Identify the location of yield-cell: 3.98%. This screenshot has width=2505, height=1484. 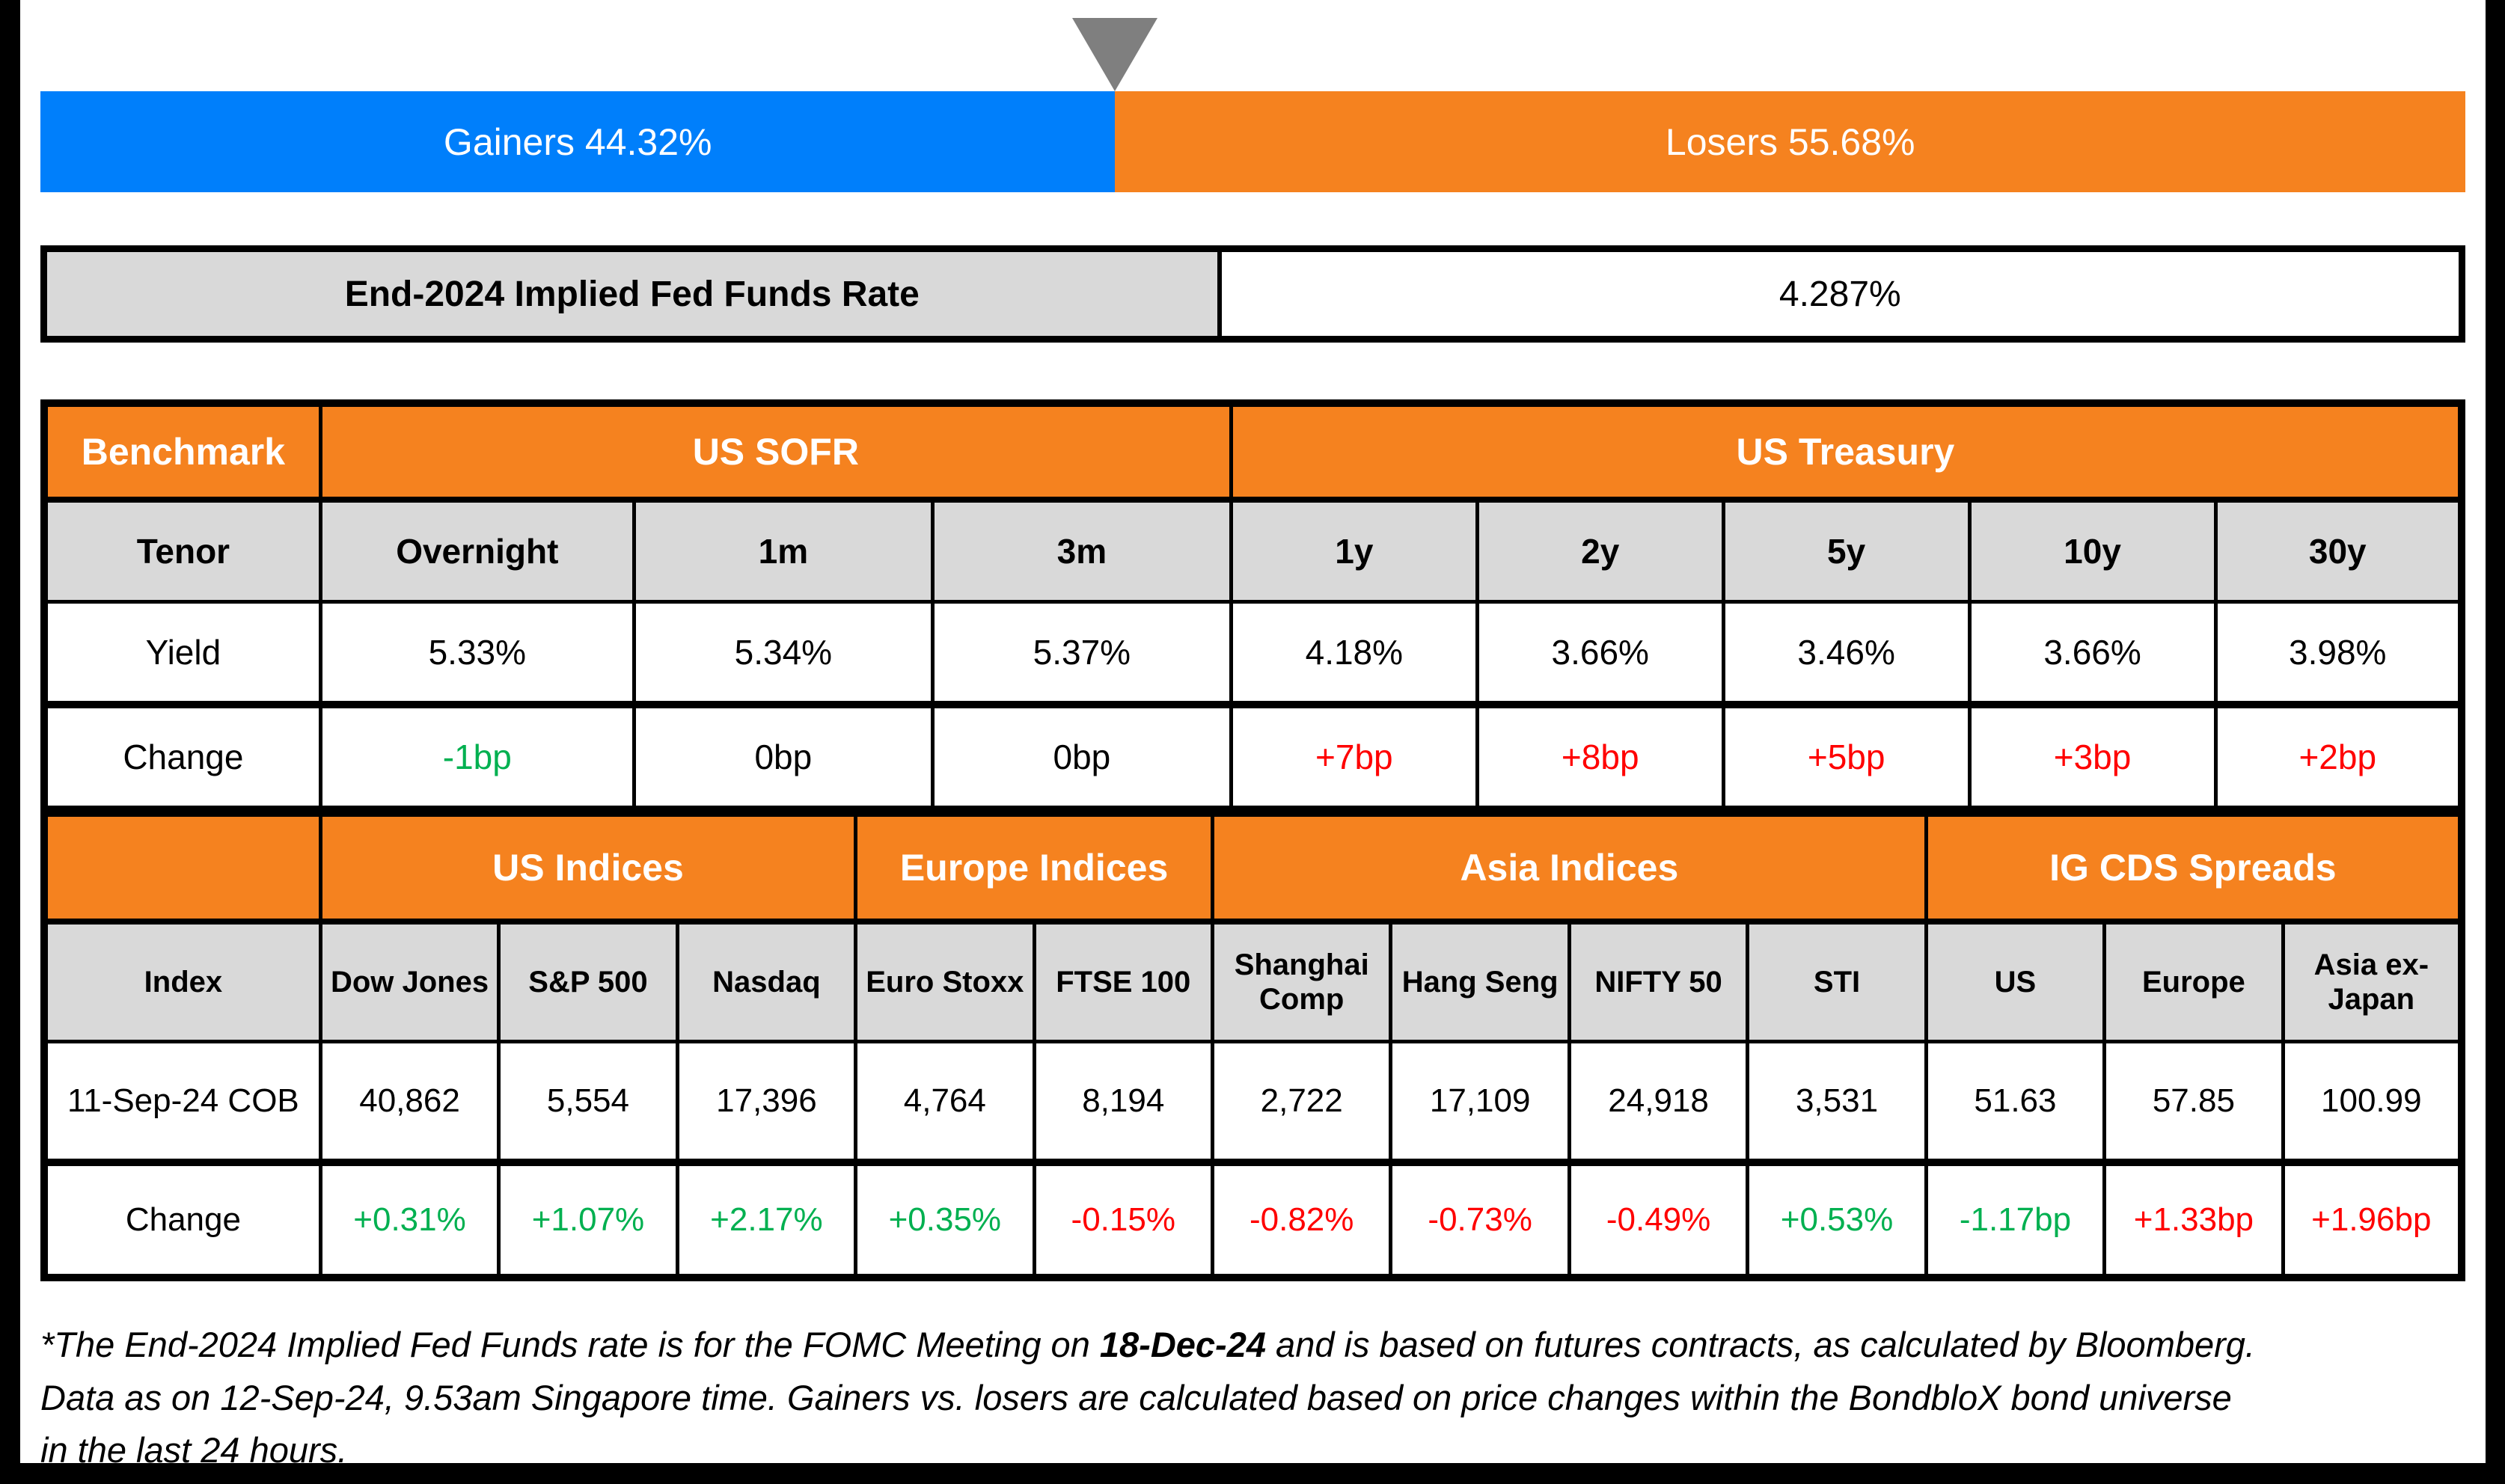
(2338, 653).